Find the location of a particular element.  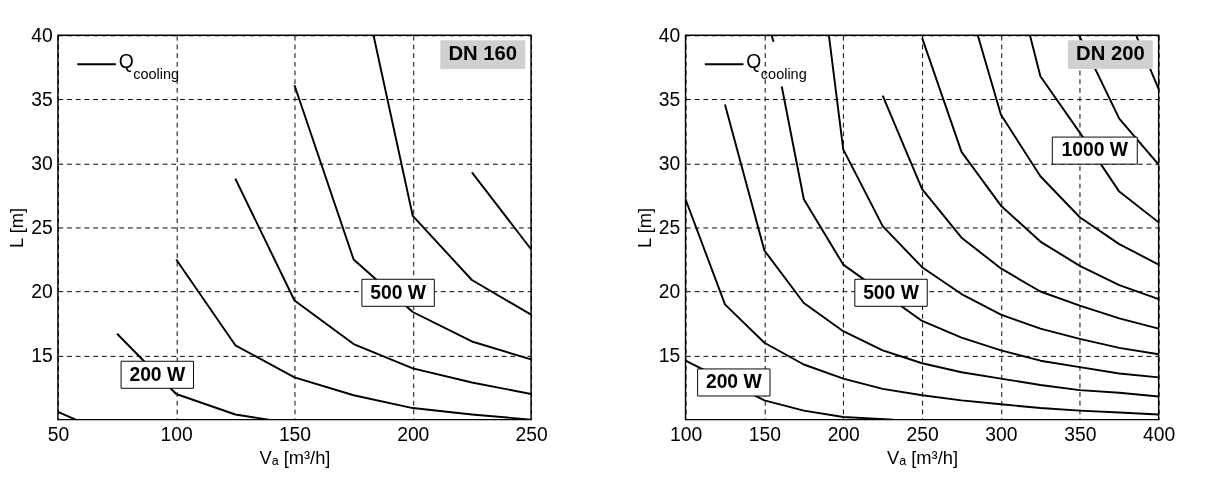

annotation: 1000 W is located at coordinates (1095, 150).